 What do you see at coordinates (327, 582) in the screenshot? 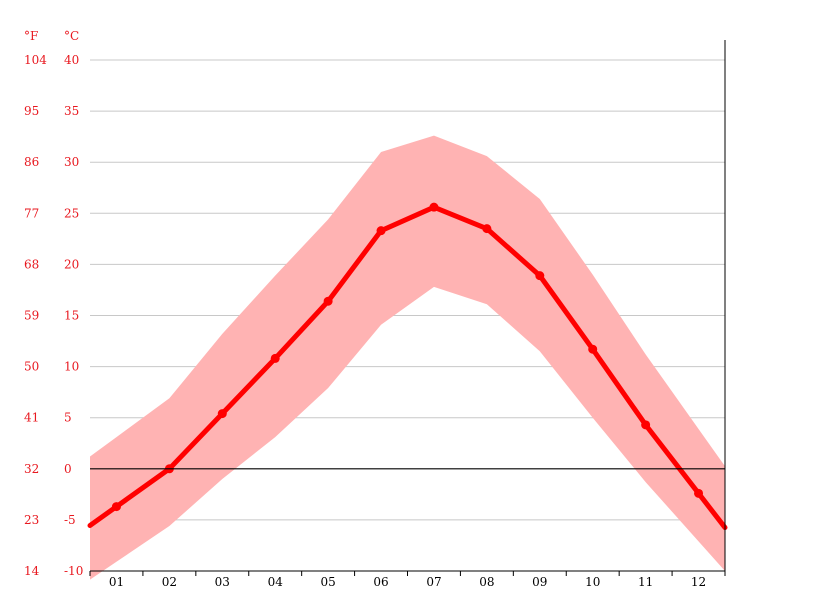
I see `x-tick-label: 05` at bounding box center [327, 582].